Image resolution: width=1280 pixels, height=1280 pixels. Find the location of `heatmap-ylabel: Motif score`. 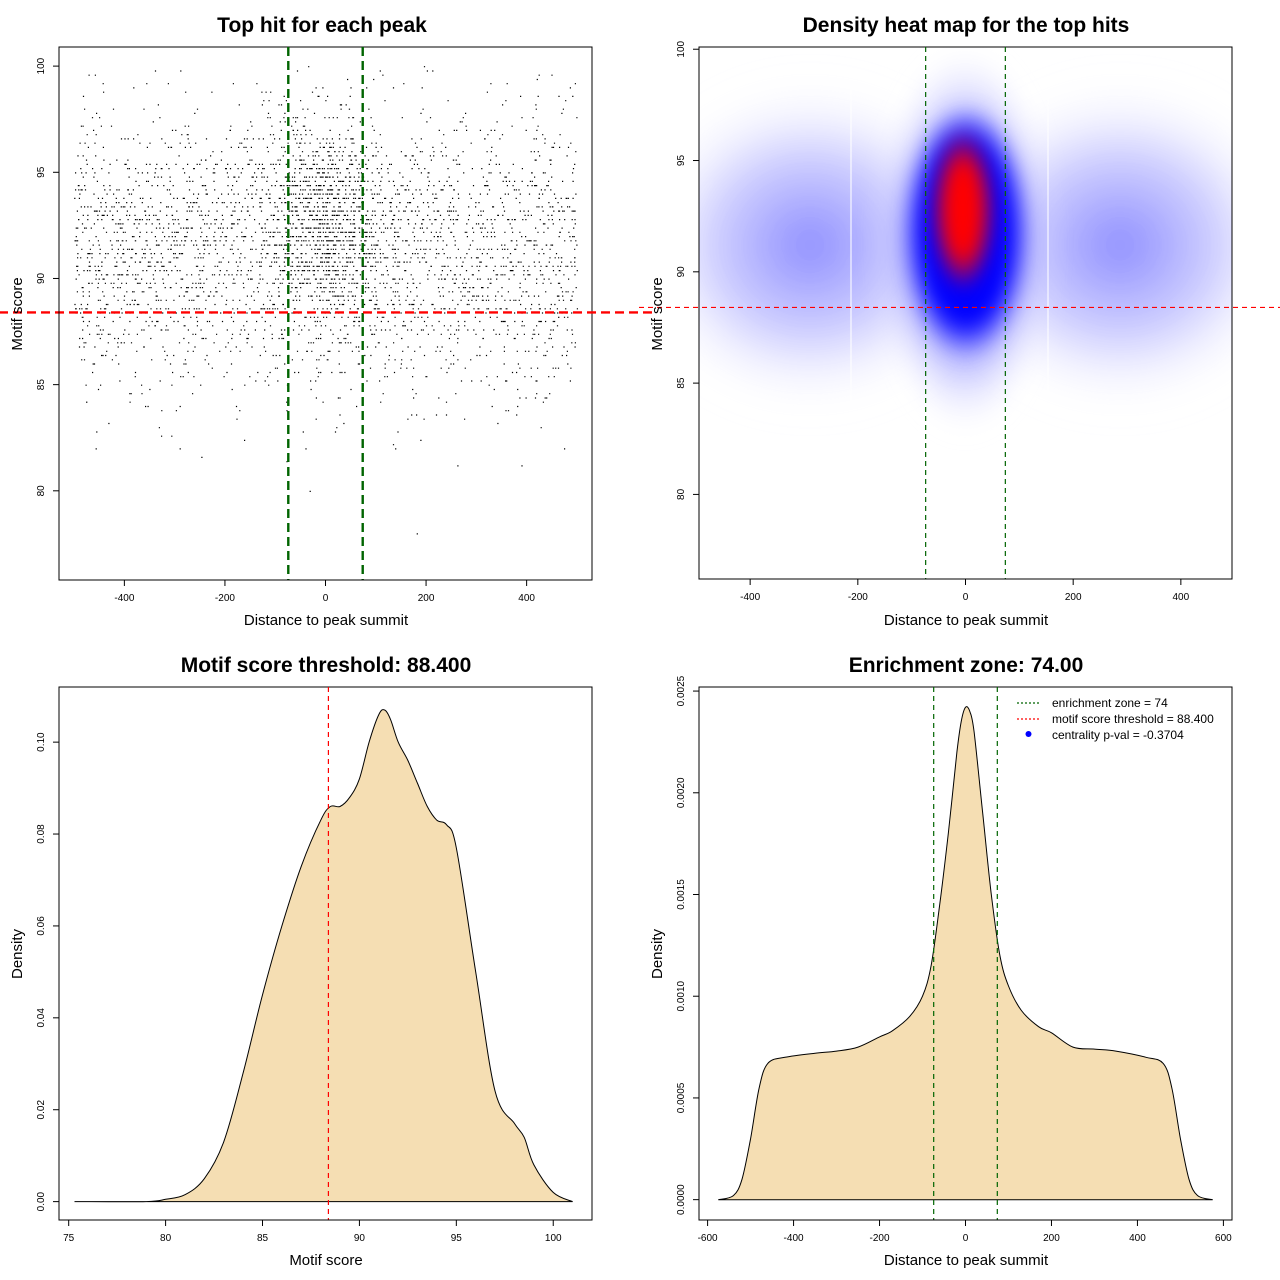

heatmap-ylabel: Motif score is located at coordinates (657, 313).